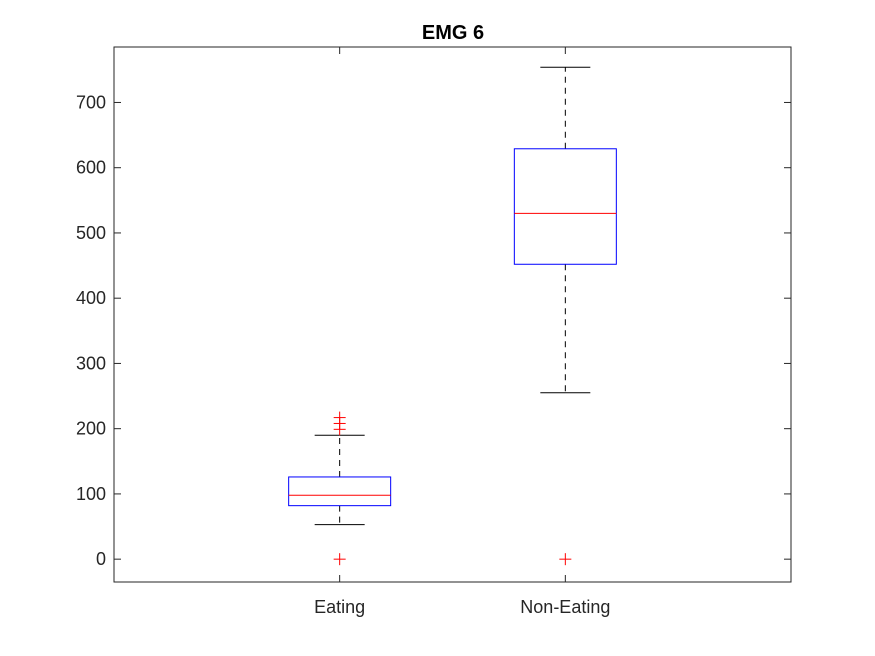  What do you see at coordinates (101, 559) in the screenshot?
I see `y-tick-label: 0` at bounding box center [101, 559].